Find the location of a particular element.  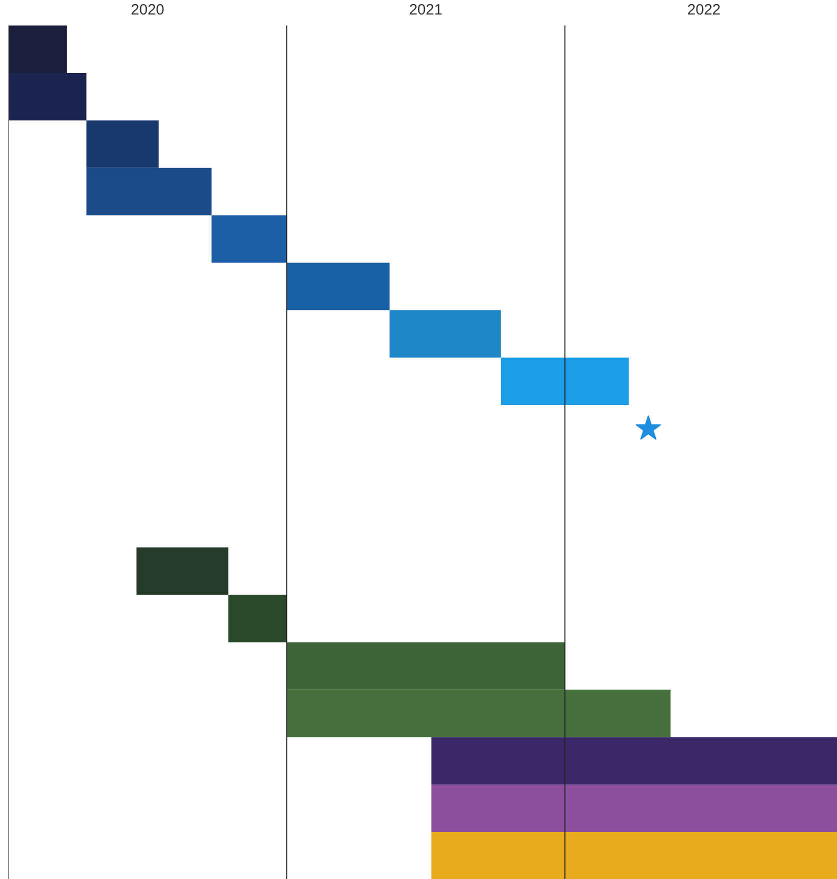

x-tick-label: 2020 is located at coordinates (147, 10).